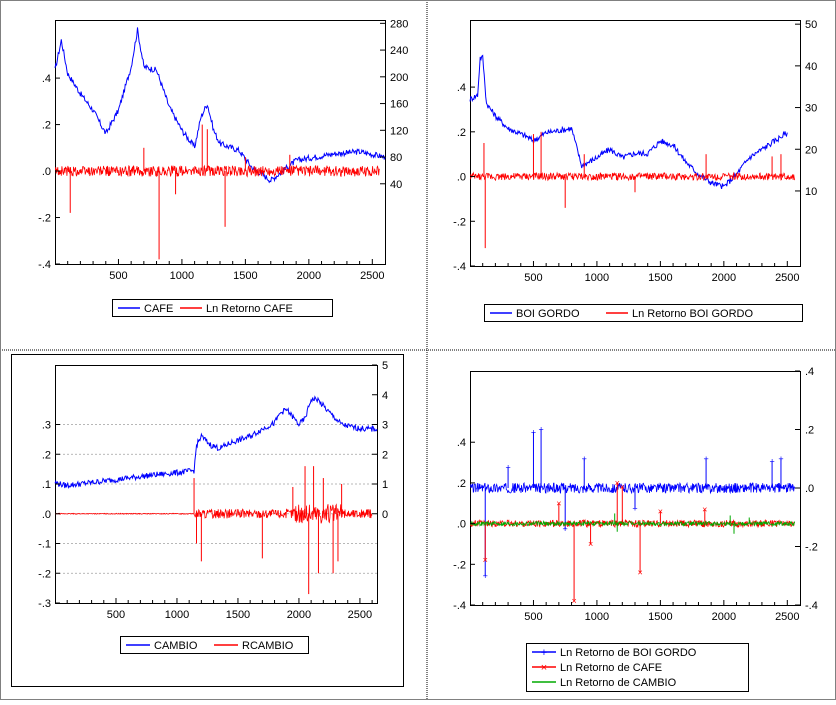 The width and height of the screenshot is (836, 705). Describe the element at coordinates (399, 131) in the screenshot. I see `right-axis-tick-label: 120` at that location.